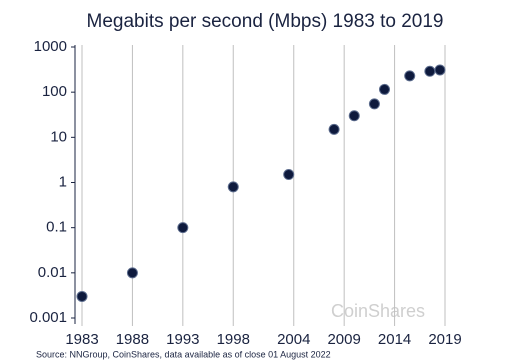 The height and width of the screenshot is (364, 506). Describe the element at coordinates (378, 311) in the screenshot. I see `watermark: CoinShares` at that location.